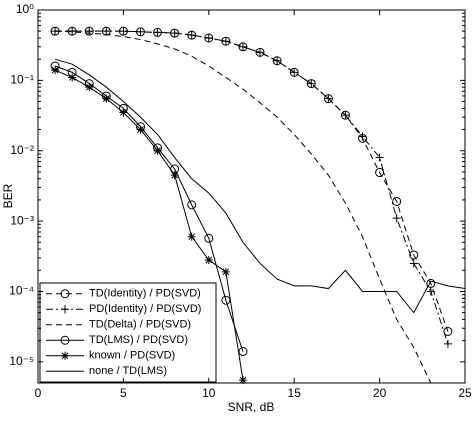 This screenshot has height=422, width=474. Describe the element at coordinates (22, 150) in the screenshot. I see `y-tick-label: 10⁻²` at that location.